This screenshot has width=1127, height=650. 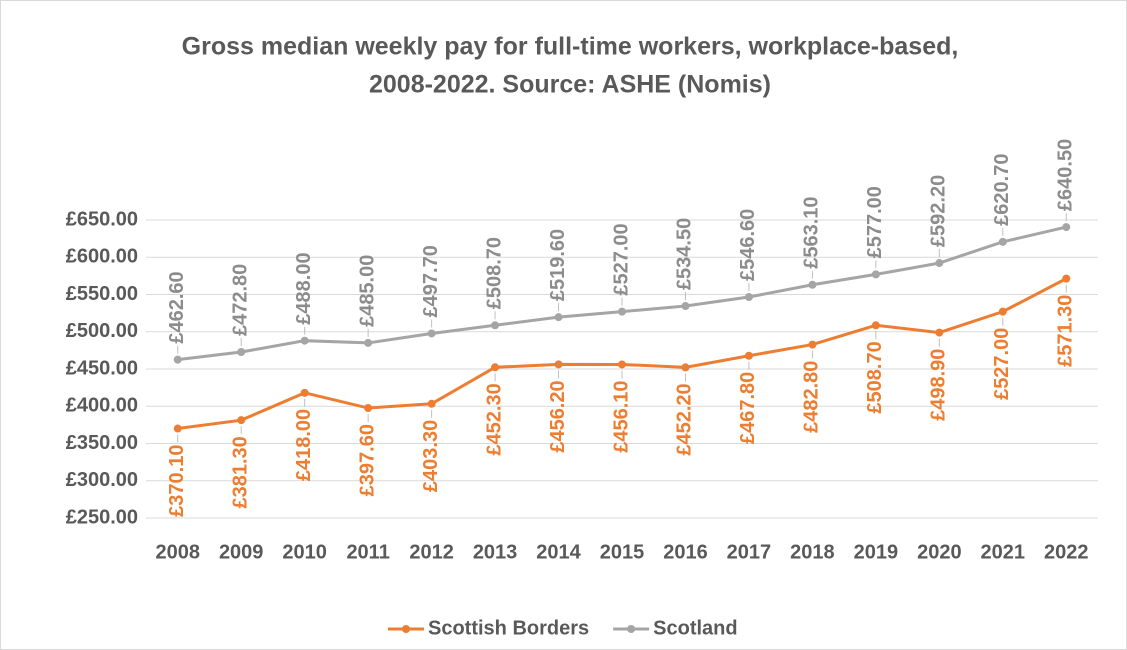 I want to click on data-label: £482.80, so click(x=812, y=397).